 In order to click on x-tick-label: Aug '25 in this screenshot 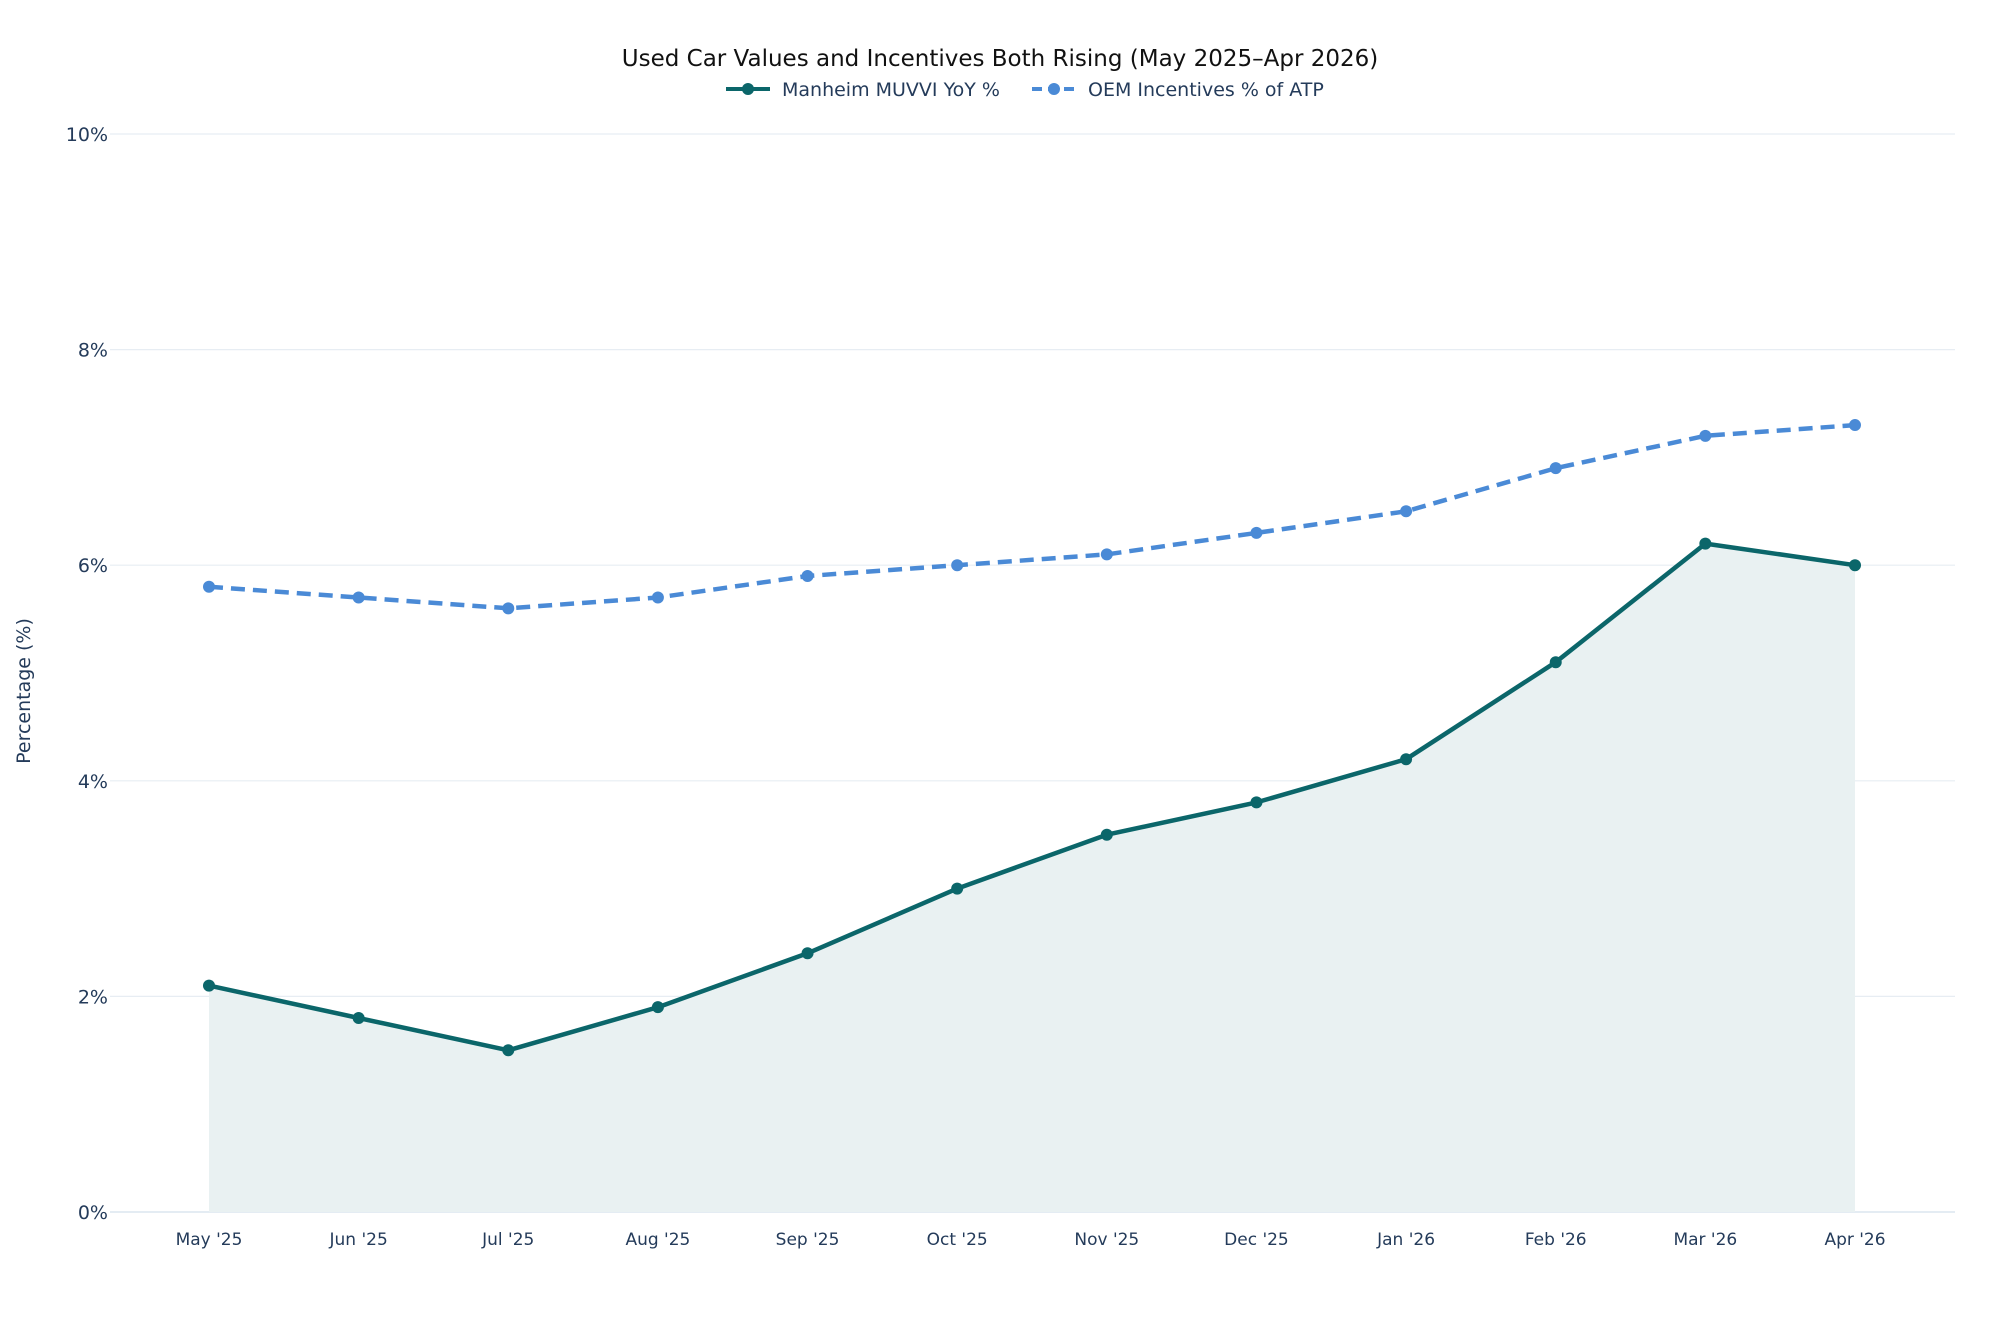, I will do `click(657, 1240)`.